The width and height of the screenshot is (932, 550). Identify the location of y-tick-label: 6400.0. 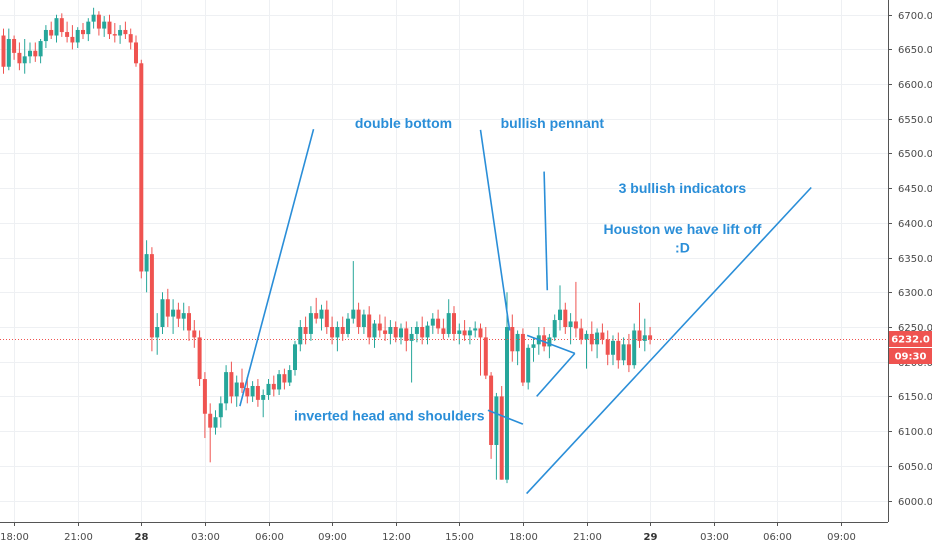
(915, 224).